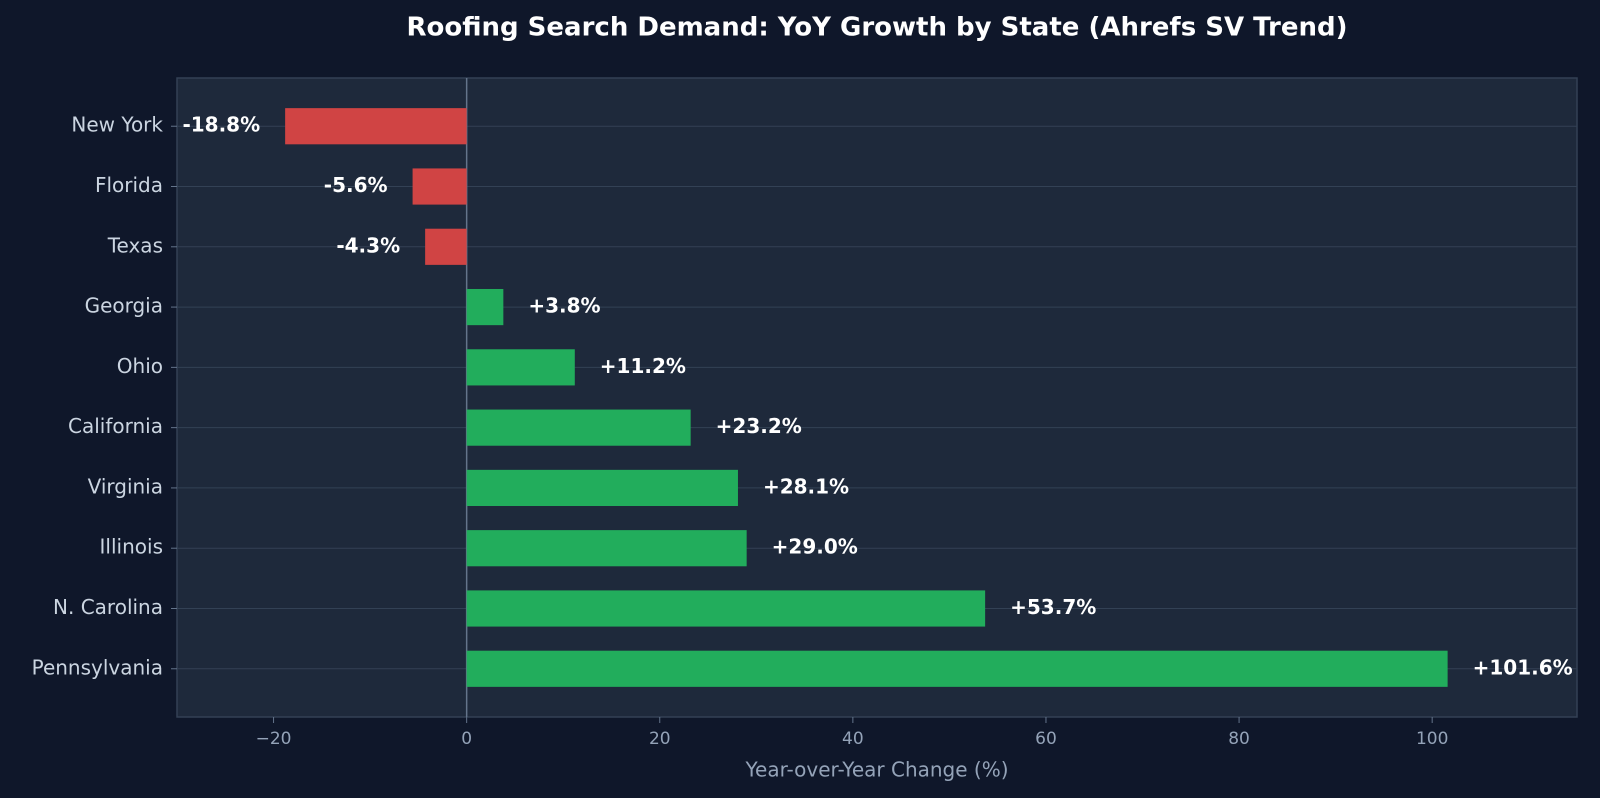 The image size is (1600, 798). I want to click on y-tick-label: Georgia, so click(124, 306).